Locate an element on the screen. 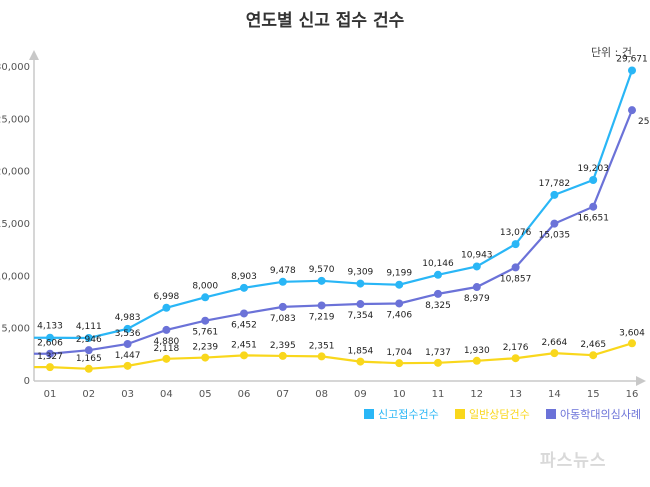 The image size is (650, 487). data-label: 2,239 is located at coordinates (205, 348).